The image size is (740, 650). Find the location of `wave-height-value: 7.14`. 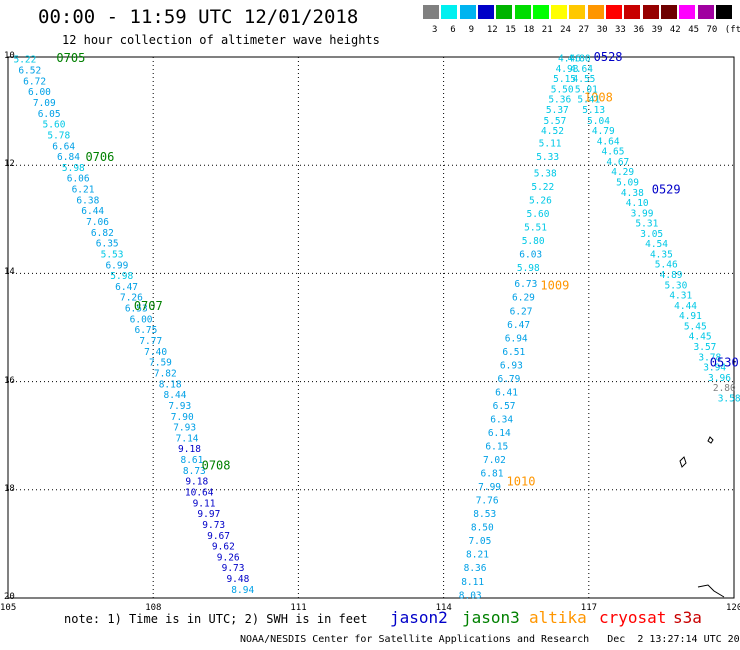

wave-height-value: 7.14 is located at coordinates (187, 438).